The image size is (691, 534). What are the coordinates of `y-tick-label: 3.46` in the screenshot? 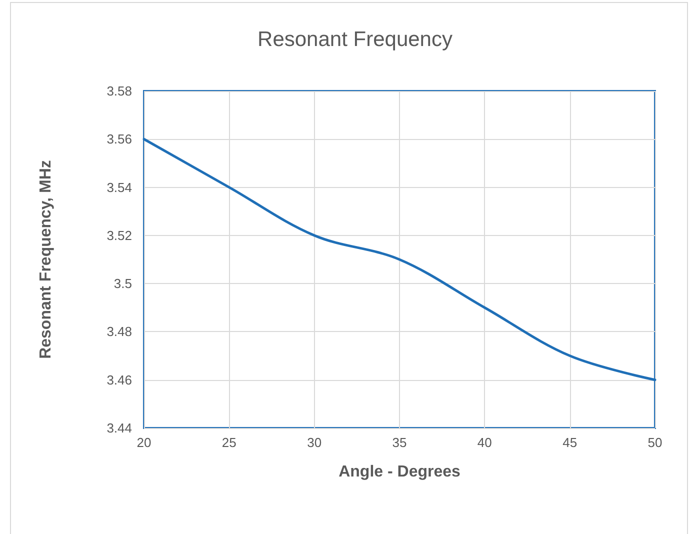 It's located at (119, 380).